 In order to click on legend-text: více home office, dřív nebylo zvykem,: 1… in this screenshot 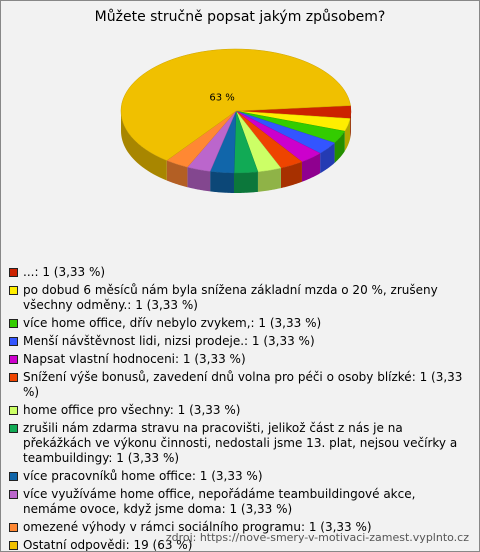, I will do `click(172, 323)`.